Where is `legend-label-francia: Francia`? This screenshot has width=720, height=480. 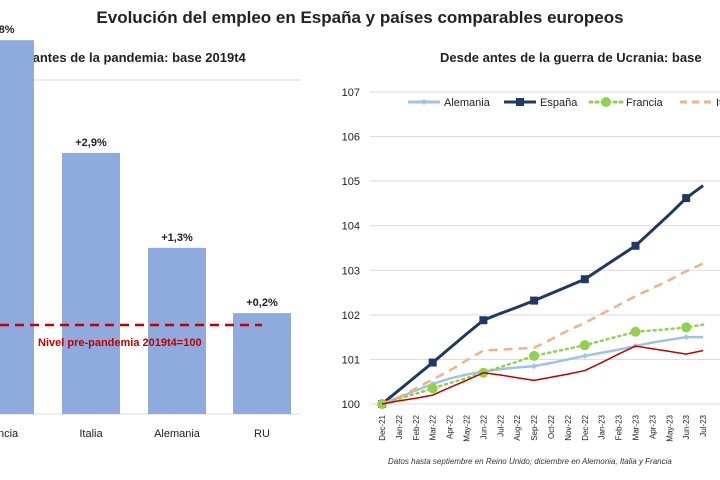 legend-label-francia: Francia is located at coordinates (645, 103).